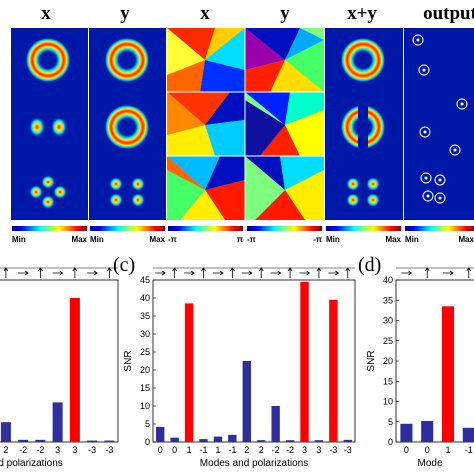 The width and height of the screenshot is (474, 474). I want to click on colorbar-x, so click(49, 228).